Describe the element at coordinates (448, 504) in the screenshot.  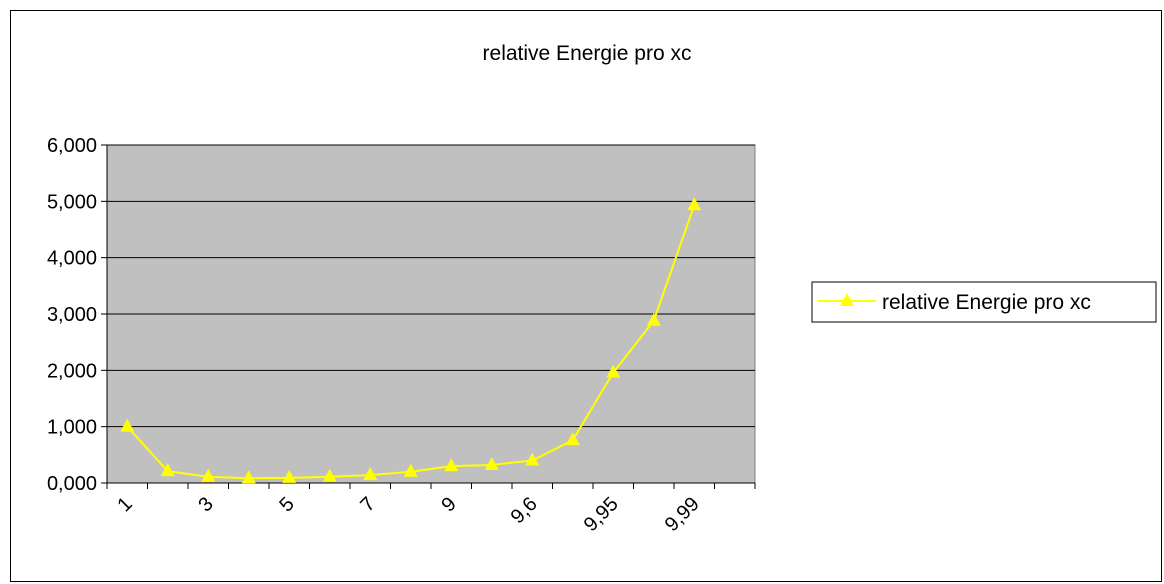
I see `x-tick-label: 9` at that location.